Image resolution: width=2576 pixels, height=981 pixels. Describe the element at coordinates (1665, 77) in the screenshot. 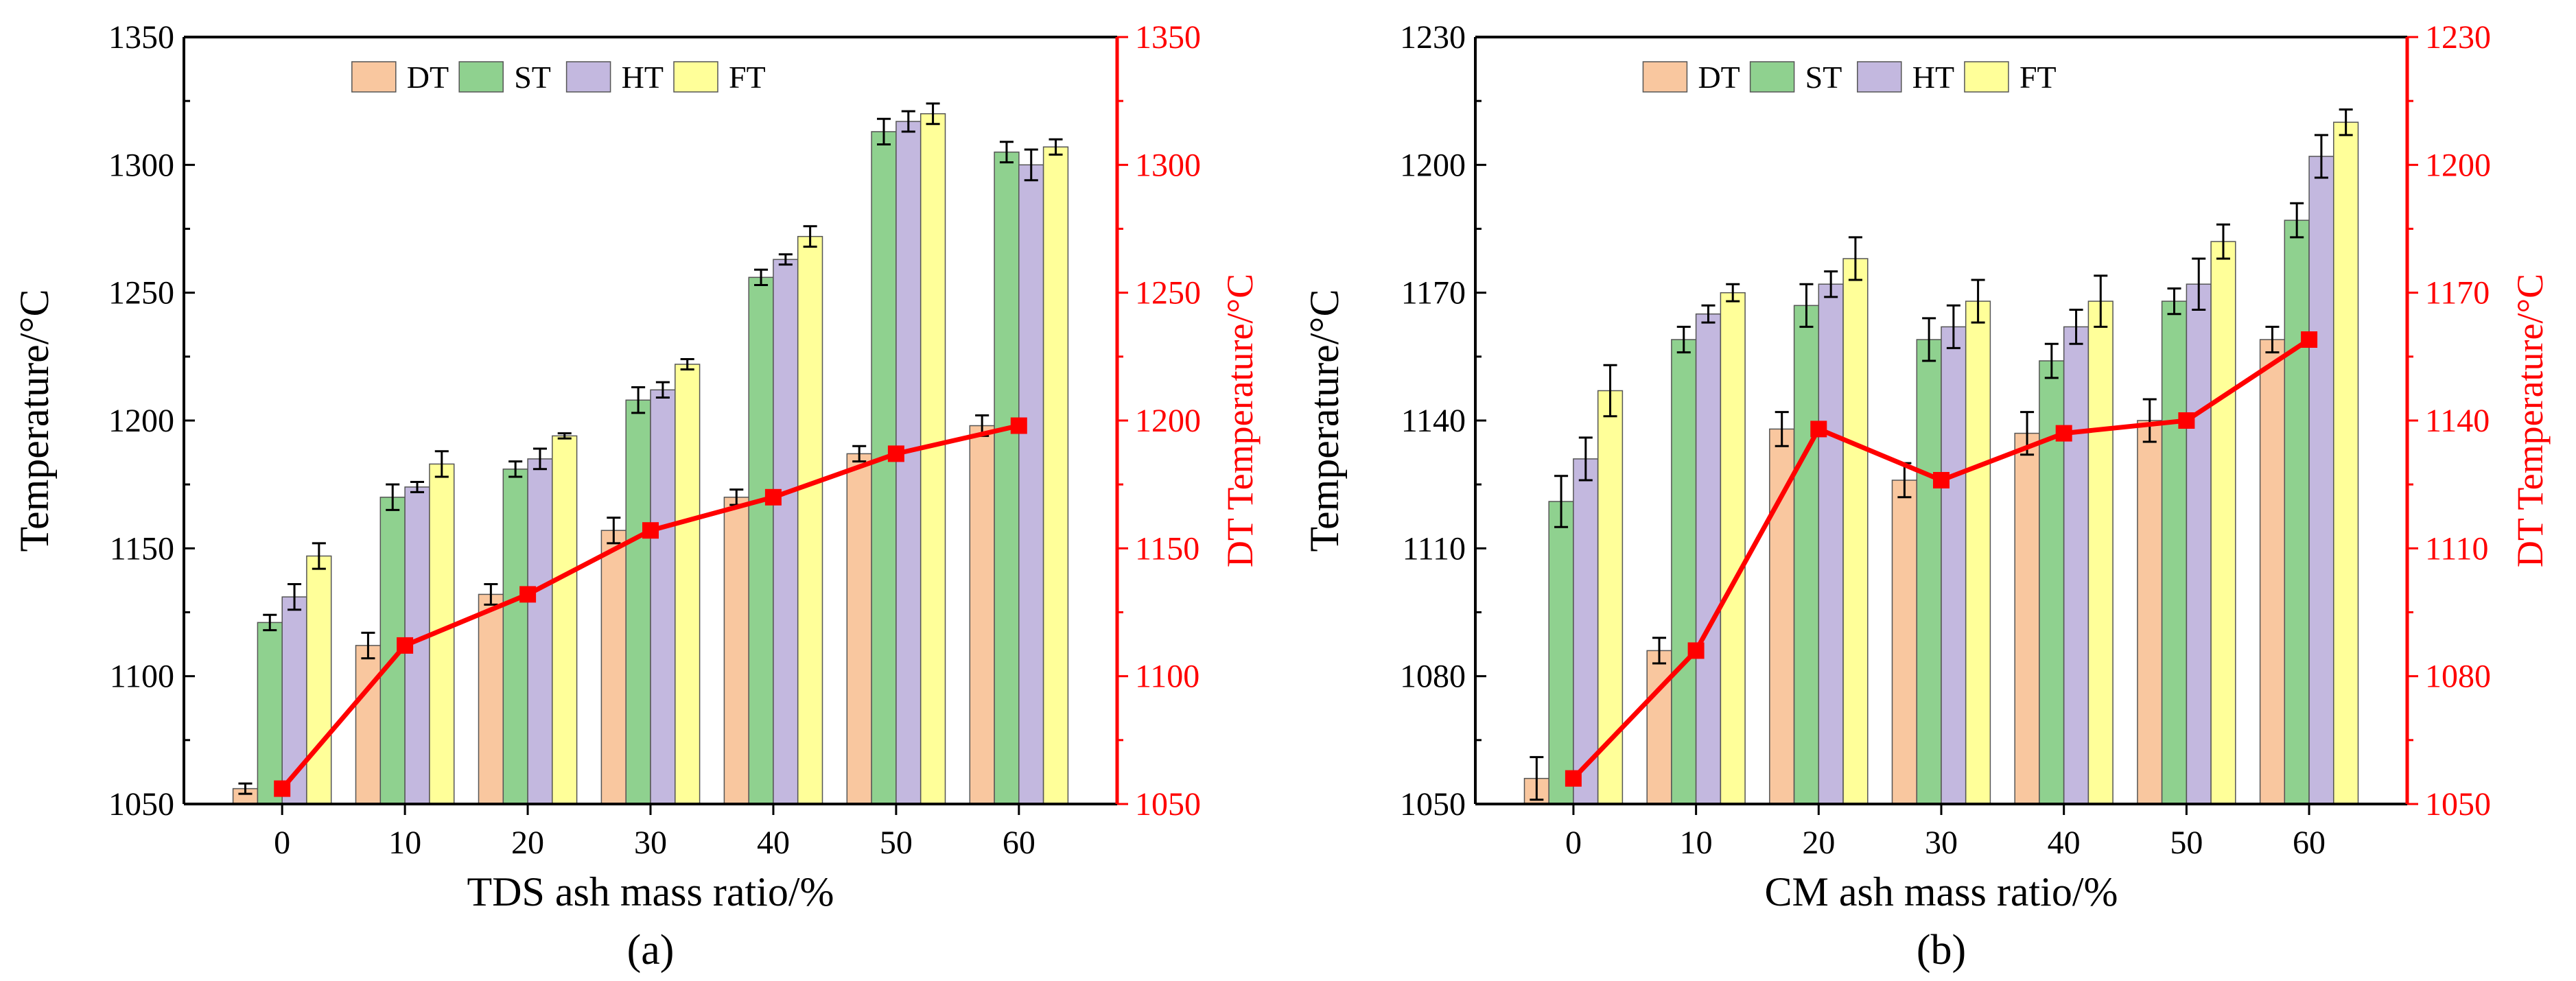

I see `legend-swatch-dt` at that location.